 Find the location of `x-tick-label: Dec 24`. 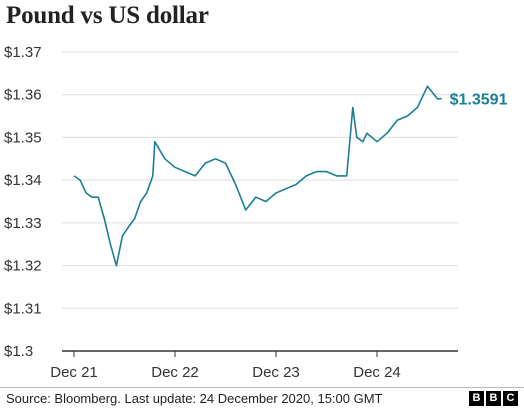

x-tick-label: Dec 24 is located at coordinates (377, 372).